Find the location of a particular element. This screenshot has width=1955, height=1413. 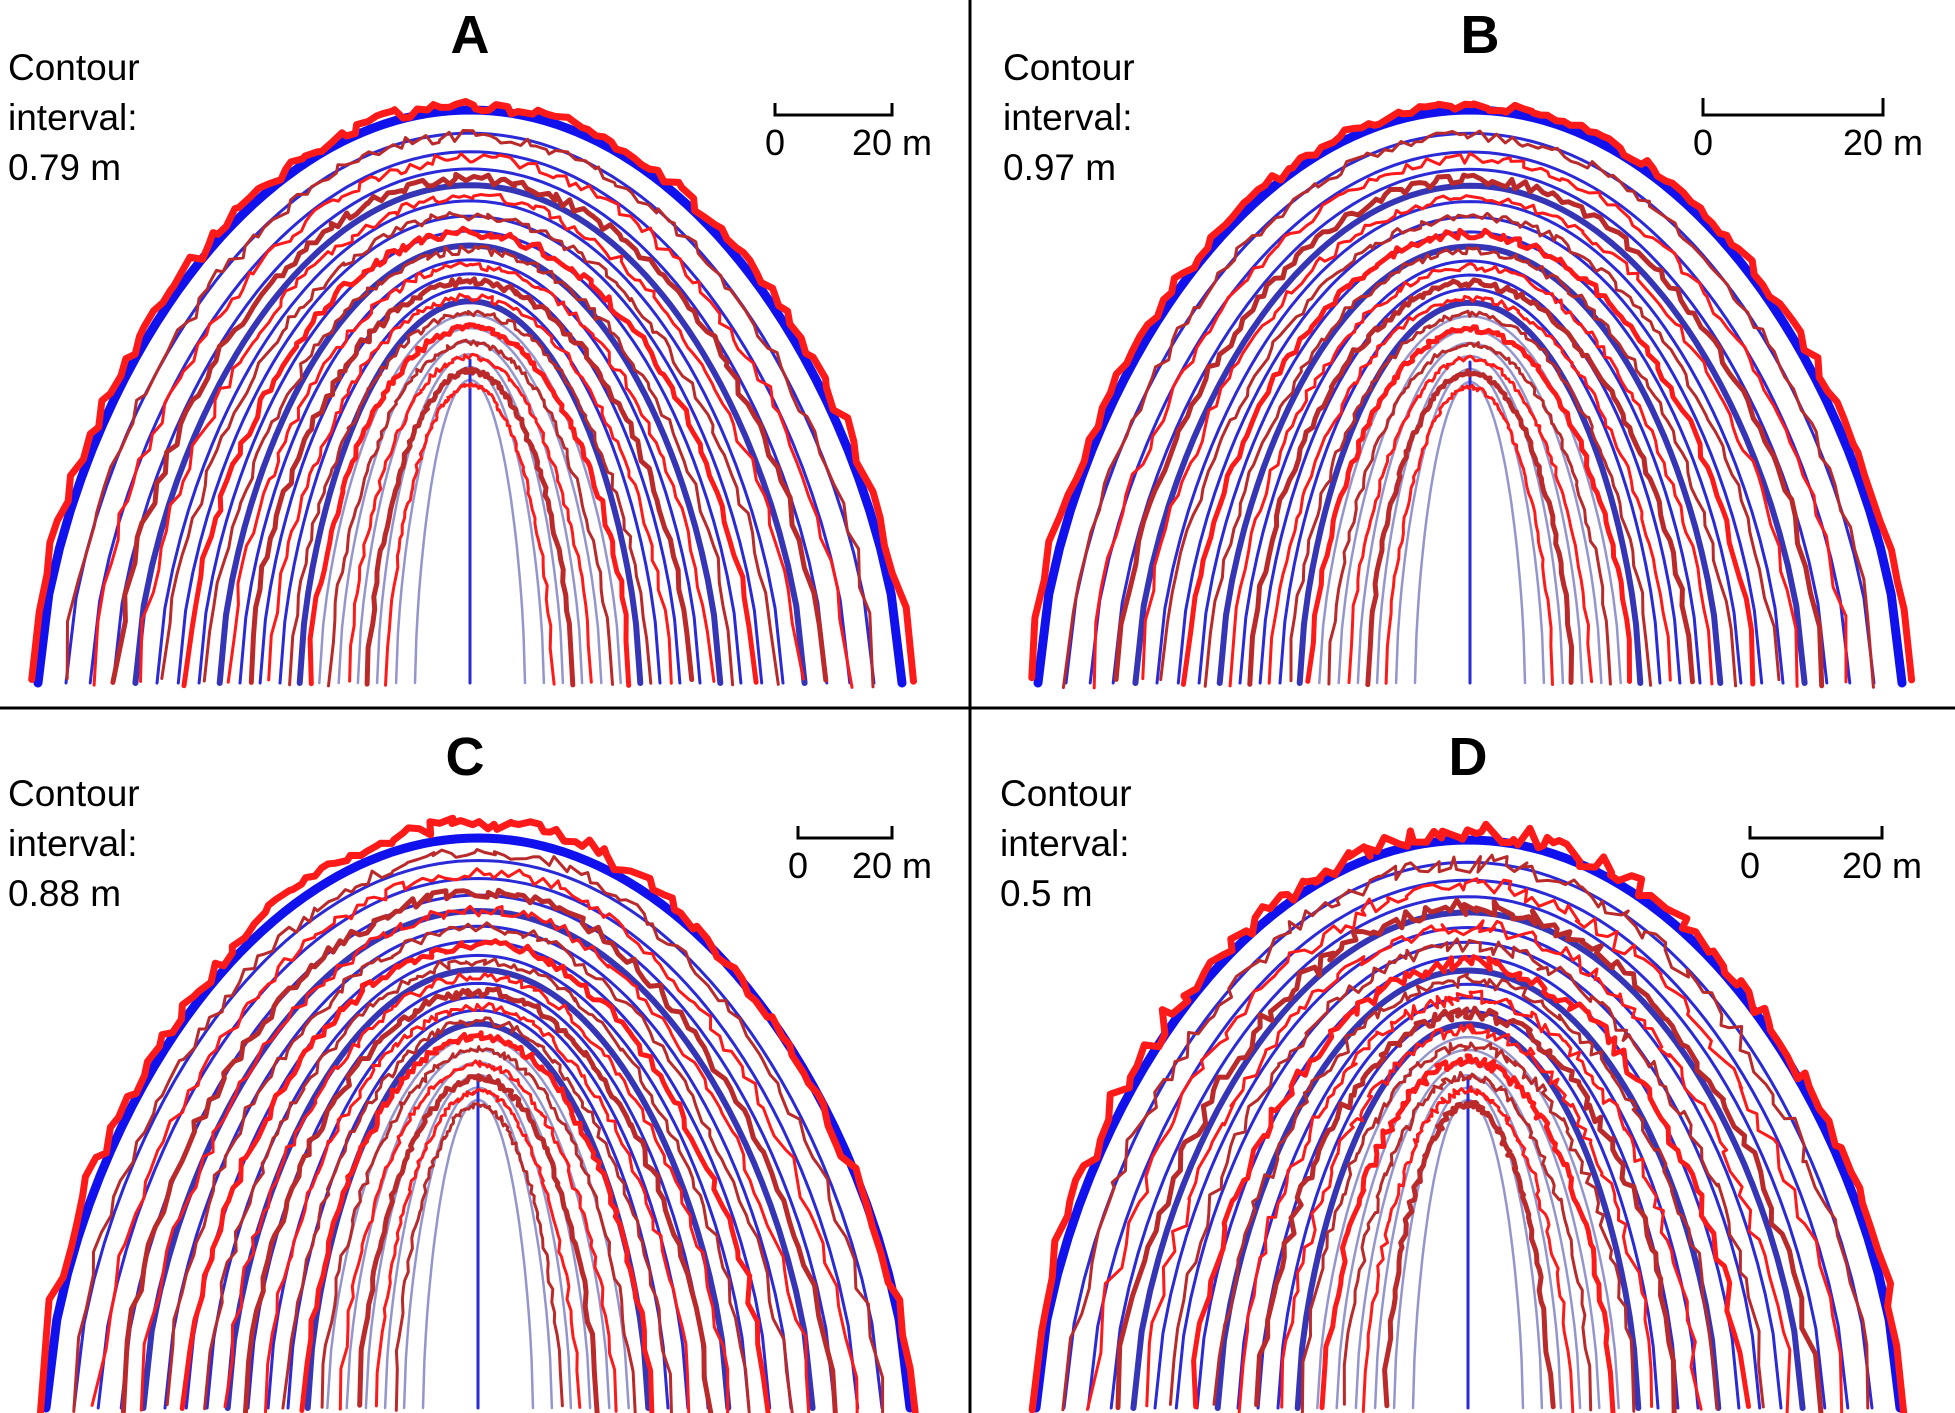

panel-d-scale-bar: 0 20 m is located at coordinates (1831, 856).